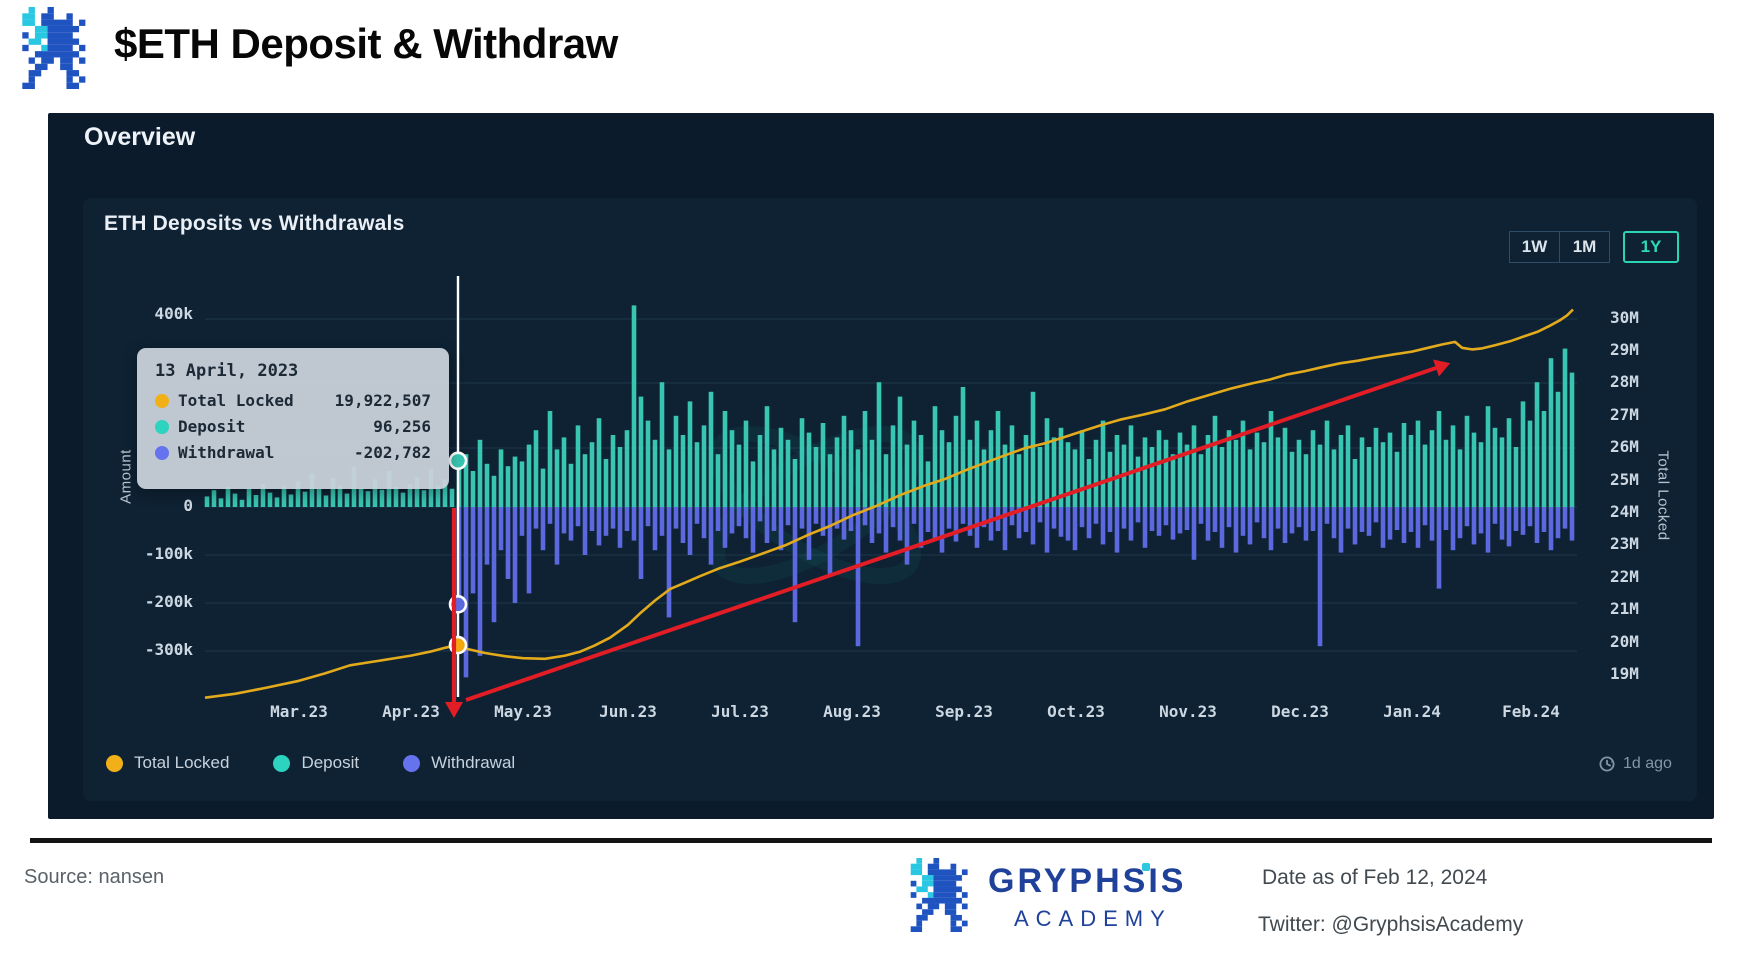  Describe the element at coordinates (1584, 247) in the screenshot. I see `range-button-1m: 1M` at that location.